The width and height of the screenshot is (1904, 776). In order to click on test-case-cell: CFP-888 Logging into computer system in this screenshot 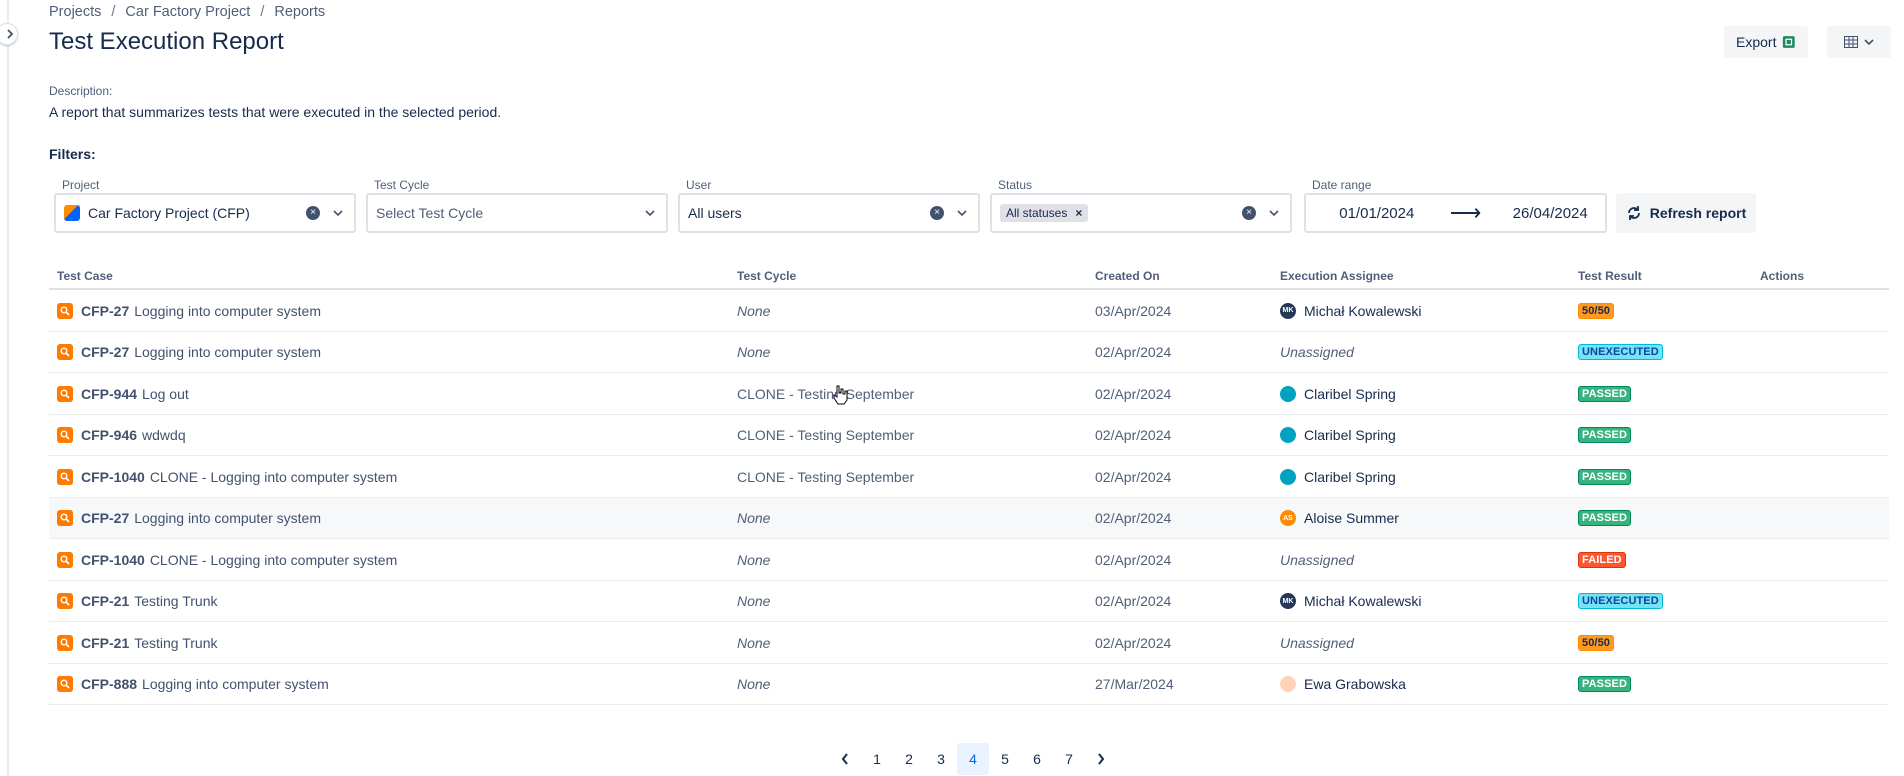, I will do `click(193, 684)`.